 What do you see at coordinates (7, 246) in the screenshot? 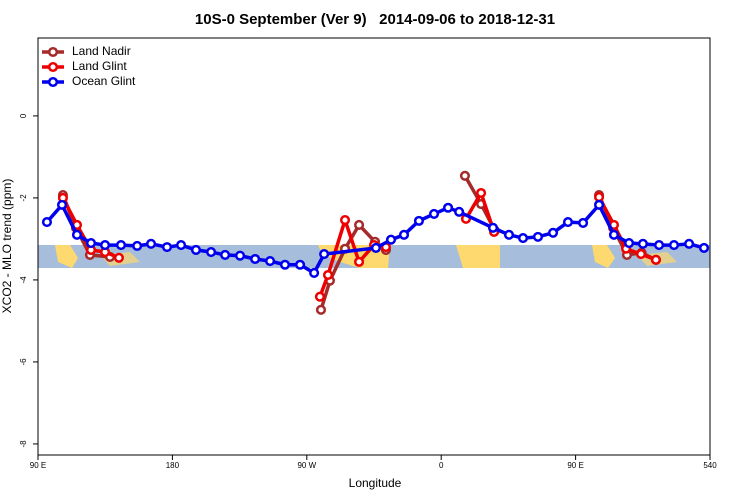
I see `y-axis-label: XCO2 - MLO trend (ppm)` at bounding box center [7, 246].